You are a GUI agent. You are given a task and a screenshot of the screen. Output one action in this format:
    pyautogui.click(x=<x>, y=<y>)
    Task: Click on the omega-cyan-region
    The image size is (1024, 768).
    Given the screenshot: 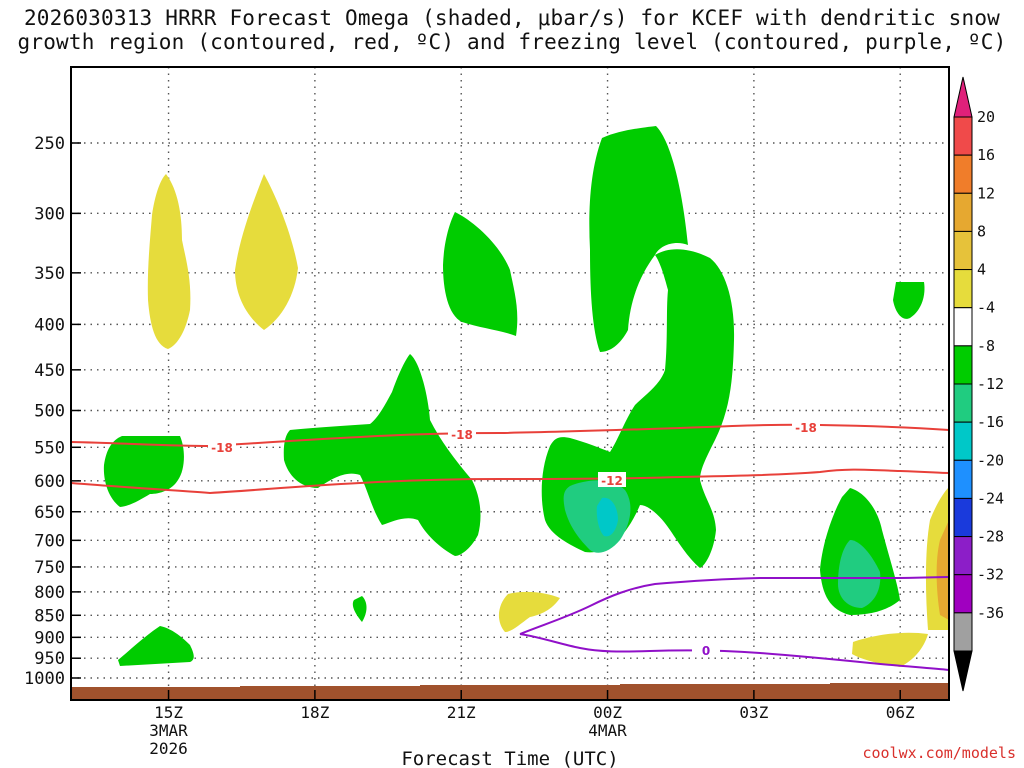 What is the action you would take?
    pyautogui.click(x=607, y=517)
    